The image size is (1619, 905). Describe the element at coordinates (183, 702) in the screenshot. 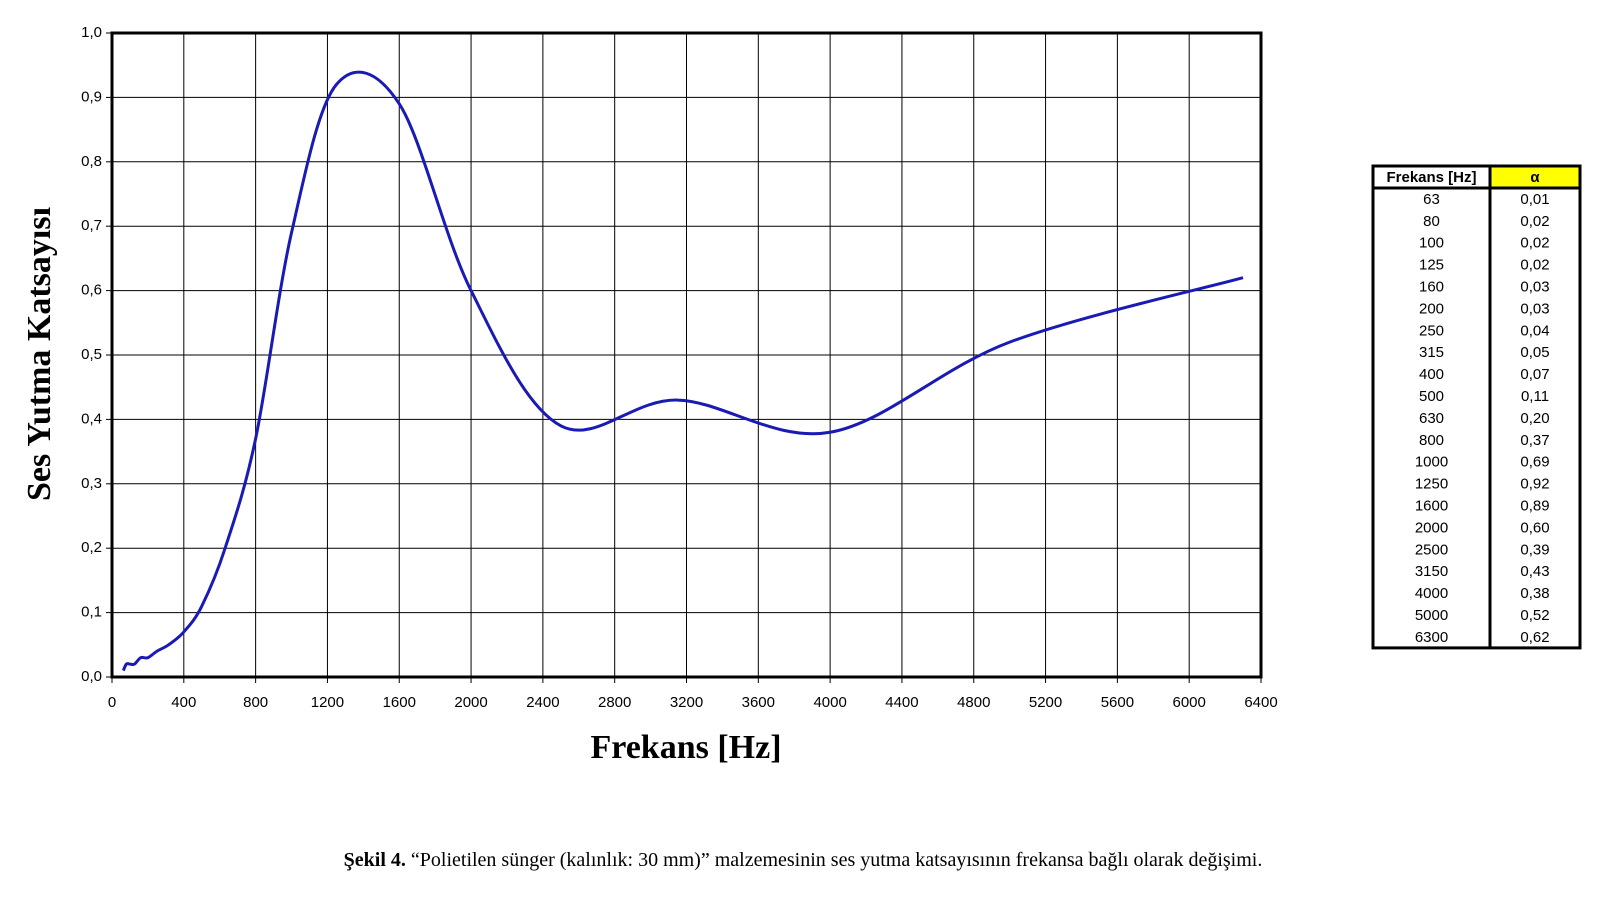

I see `x-tick-label: 400` at that location.